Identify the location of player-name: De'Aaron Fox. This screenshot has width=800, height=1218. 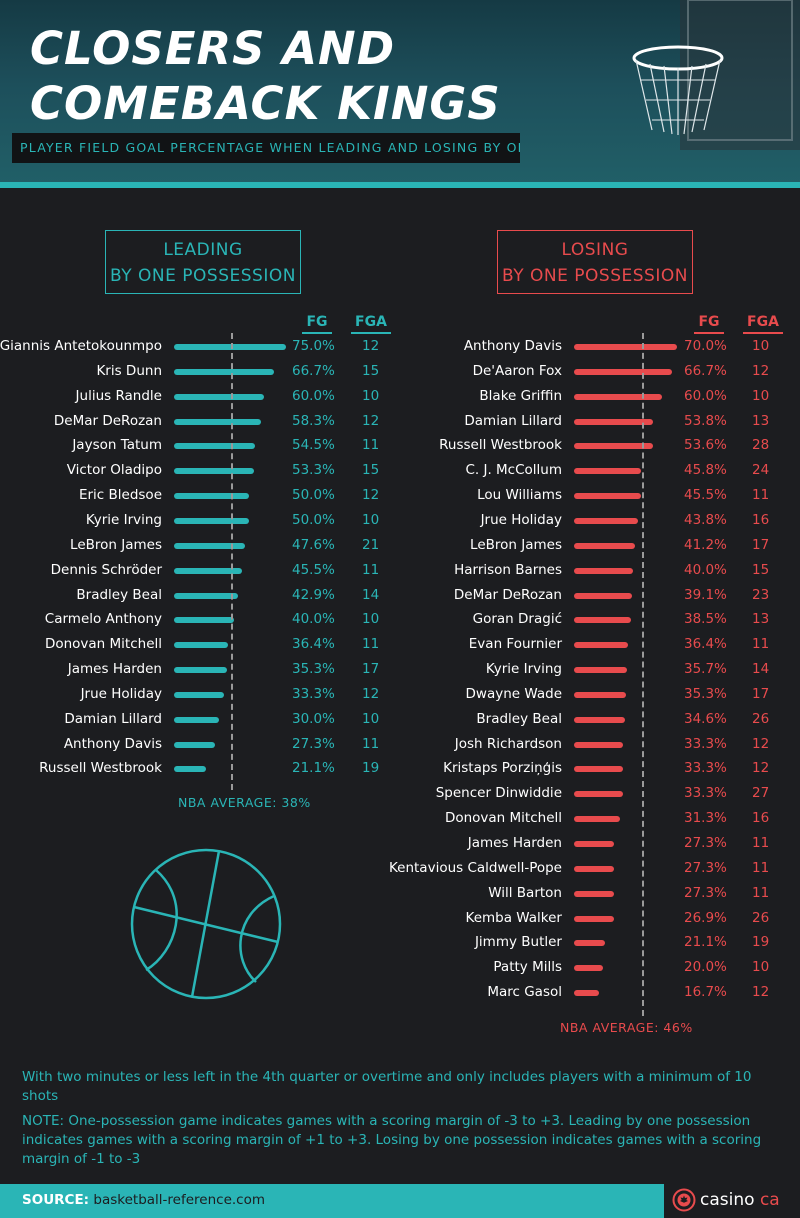
(517, 370).